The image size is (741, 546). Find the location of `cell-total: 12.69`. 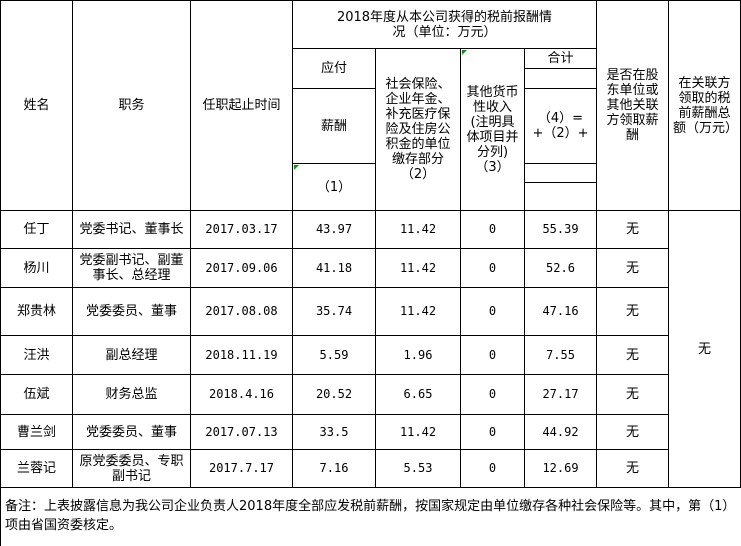

cell-total: 12.69 is located at coordinates (561, 469).